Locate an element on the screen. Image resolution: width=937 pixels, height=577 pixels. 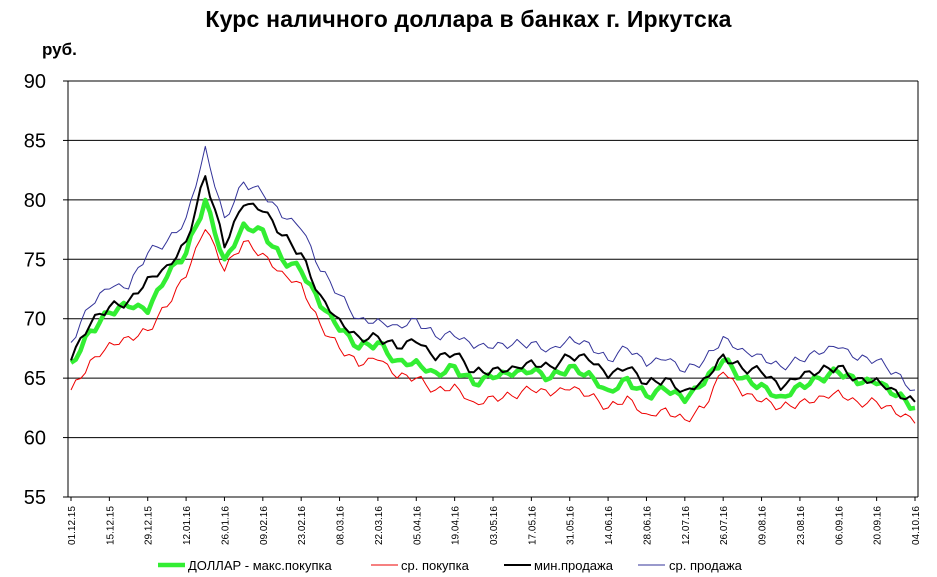
x-tick-label-29.12.15: 29.12.15 is located at coordinates (149, 525).